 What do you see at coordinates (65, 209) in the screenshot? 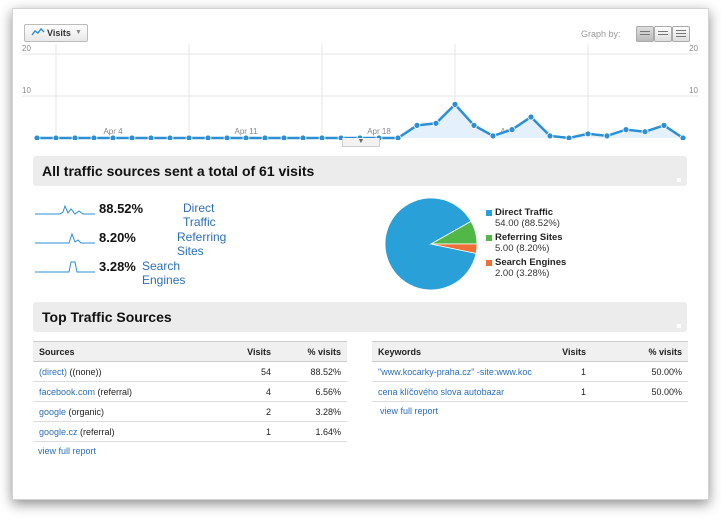
I see `sparkline-direct` at bounding box center [65, 209].